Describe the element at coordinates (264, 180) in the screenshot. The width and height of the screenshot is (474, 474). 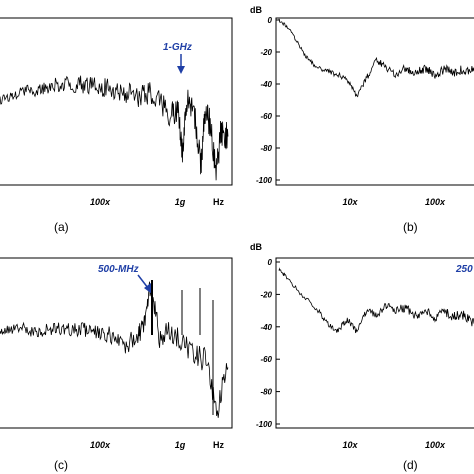
I see `panel-b-ytick: -100` at that location.